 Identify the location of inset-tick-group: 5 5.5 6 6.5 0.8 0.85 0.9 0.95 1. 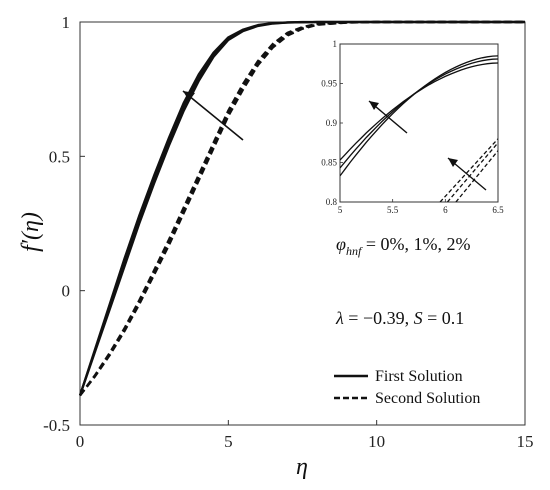
(412, 127).